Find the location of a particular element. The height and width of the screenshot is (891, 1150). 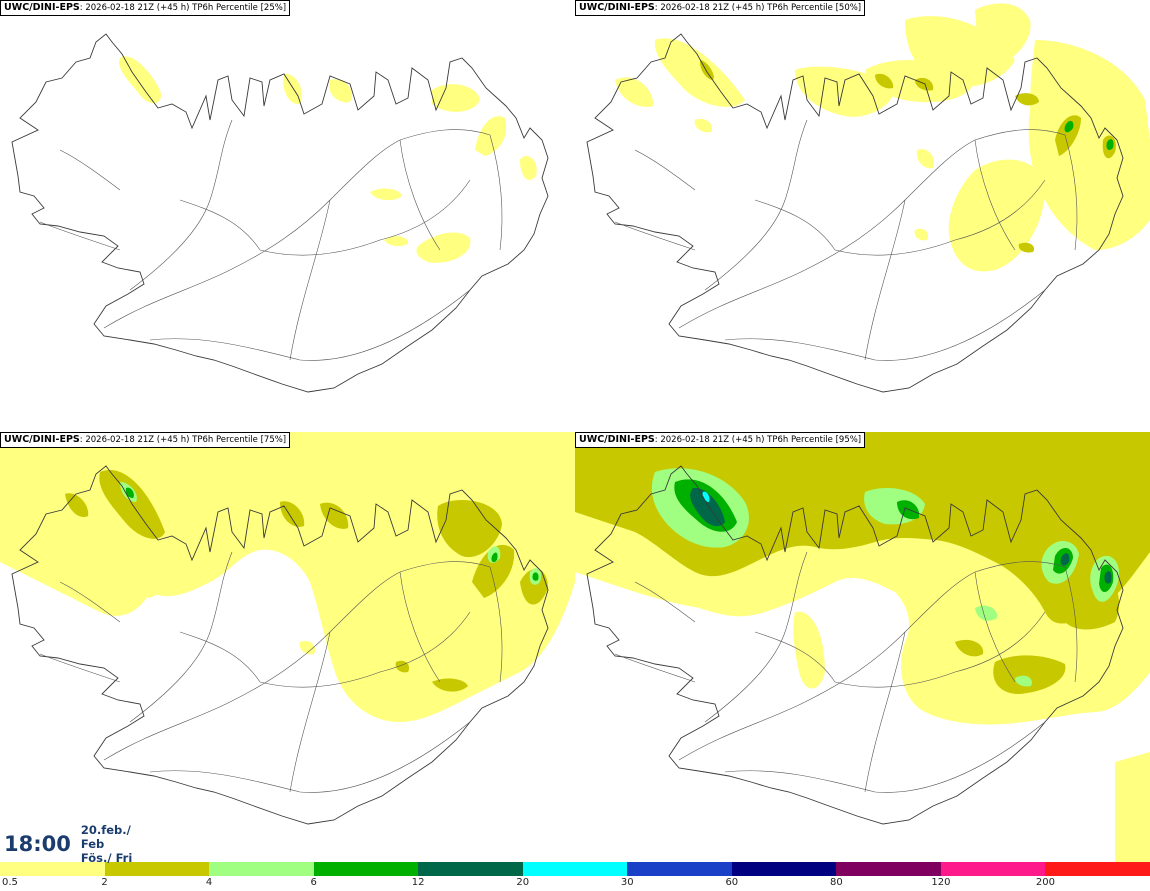

colorbar-label: 60 is located at coordinates (732, 882).